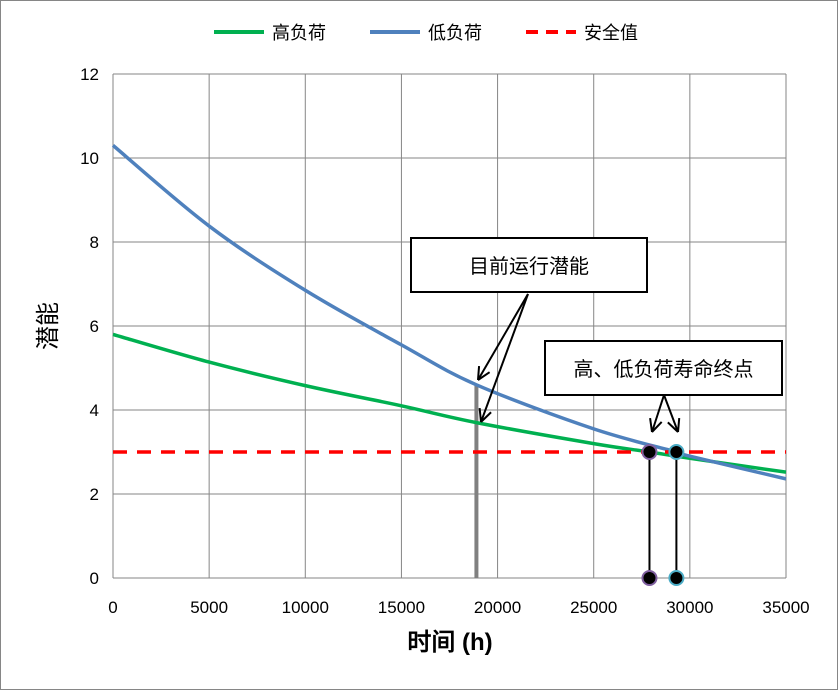 The image size is (838, 690). I want to click on legend-label-0: 高负荷, so click(299, 33).